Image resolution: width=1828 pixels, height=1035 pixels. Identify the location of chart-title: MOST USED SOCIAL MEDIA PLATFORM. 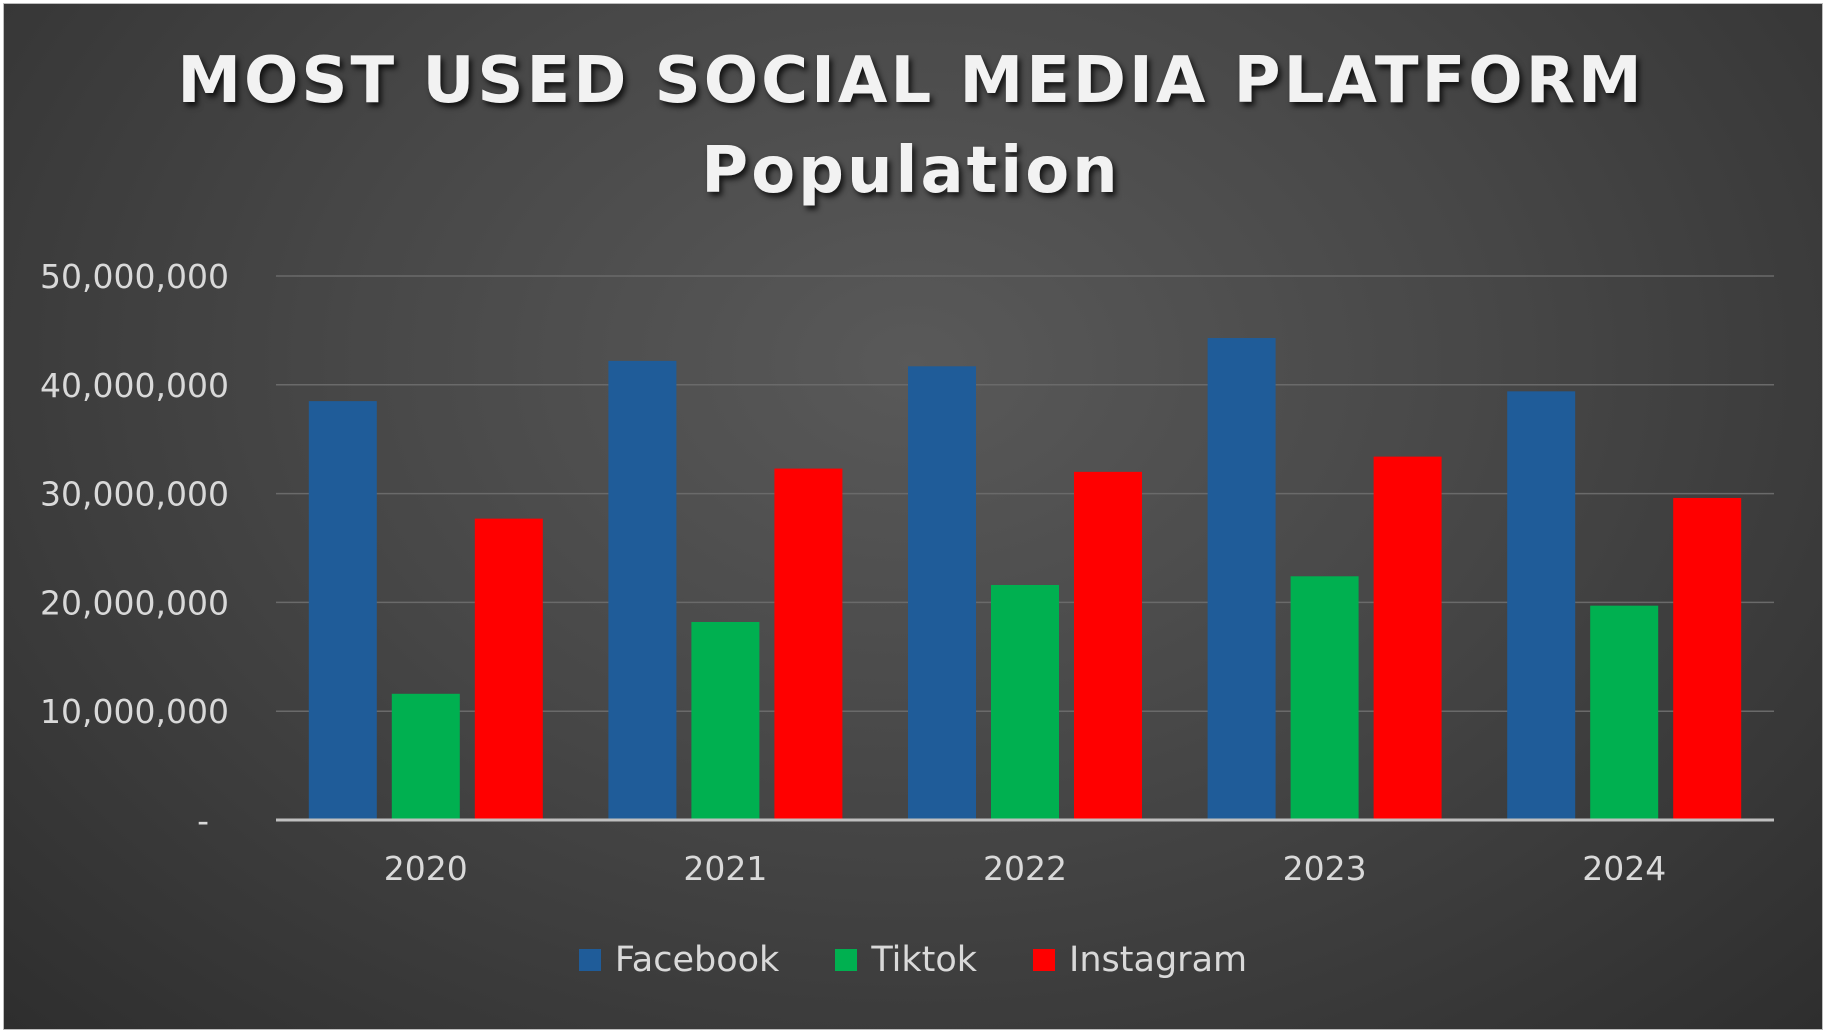
(911, 81).